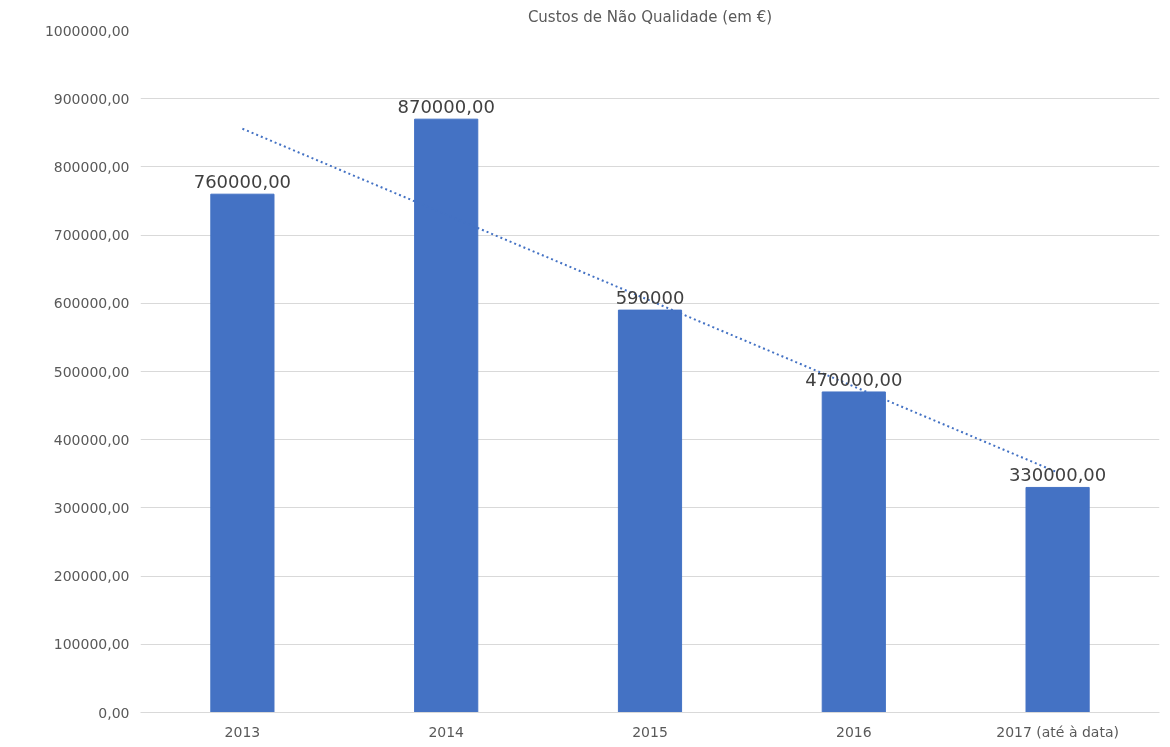 The image size is (1170, 747). What do you see at coordinates (91, 439) in the screenshot?
I see `y-tick-label: 400000,00` at bounding box center [91, 439].